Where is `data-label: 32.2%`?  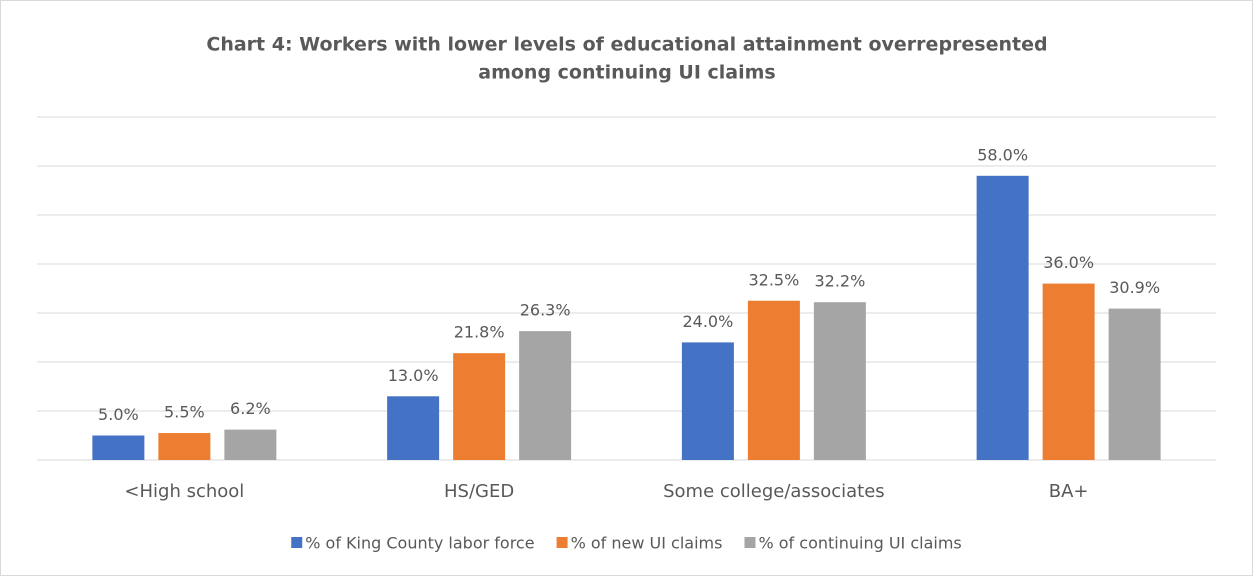 data-label: 32.2% is located at coordinates (839, 281).